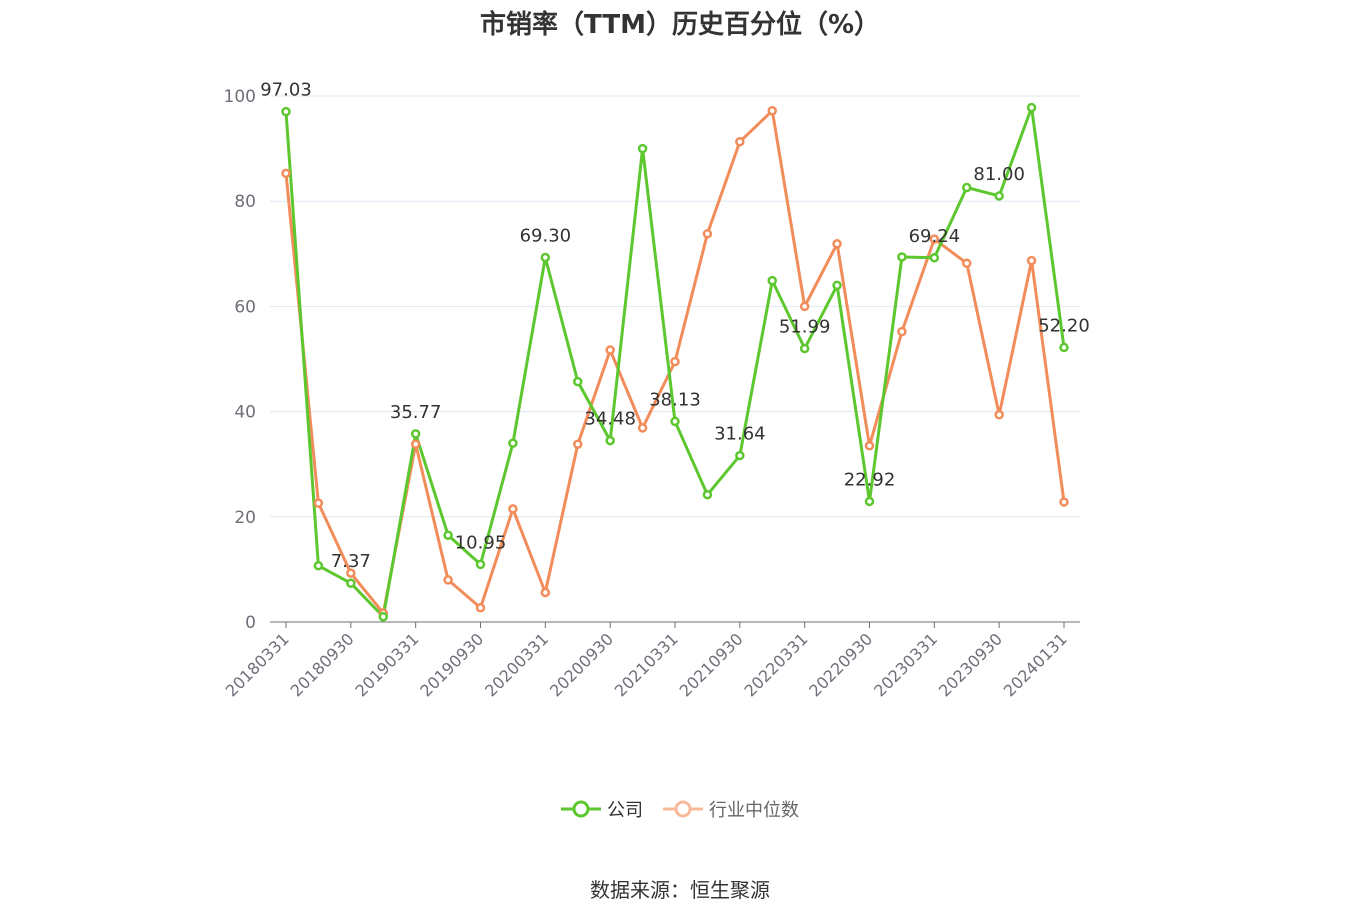 This screenshot has height=920, width=1360. I want to click on y-tick-label: 40, so click(245, 413).